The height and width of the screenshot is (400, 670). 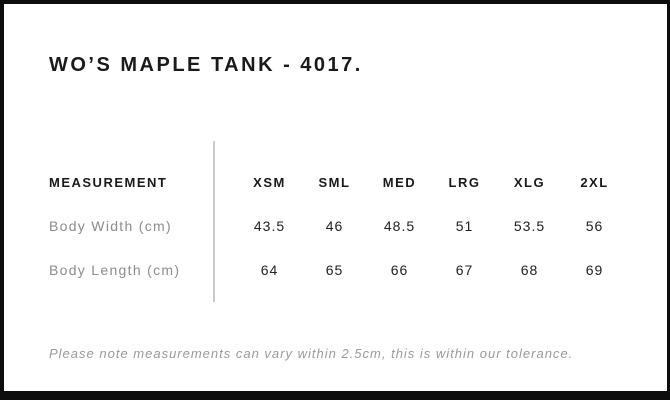 What do you see at coordinates (594, 182) in the screenshot?
I see `column-header-2xl: 2XL` at bounding box center [594, 182].